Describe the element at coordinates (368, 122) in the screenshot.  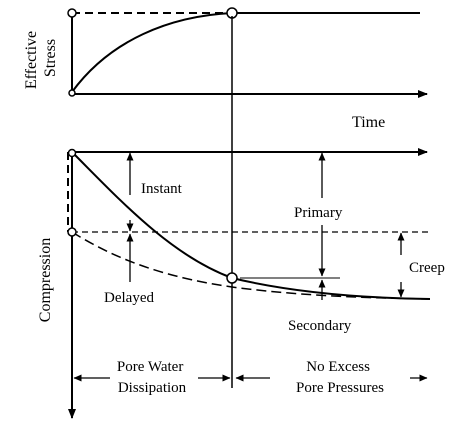
I see `time-label: Time` at that location.